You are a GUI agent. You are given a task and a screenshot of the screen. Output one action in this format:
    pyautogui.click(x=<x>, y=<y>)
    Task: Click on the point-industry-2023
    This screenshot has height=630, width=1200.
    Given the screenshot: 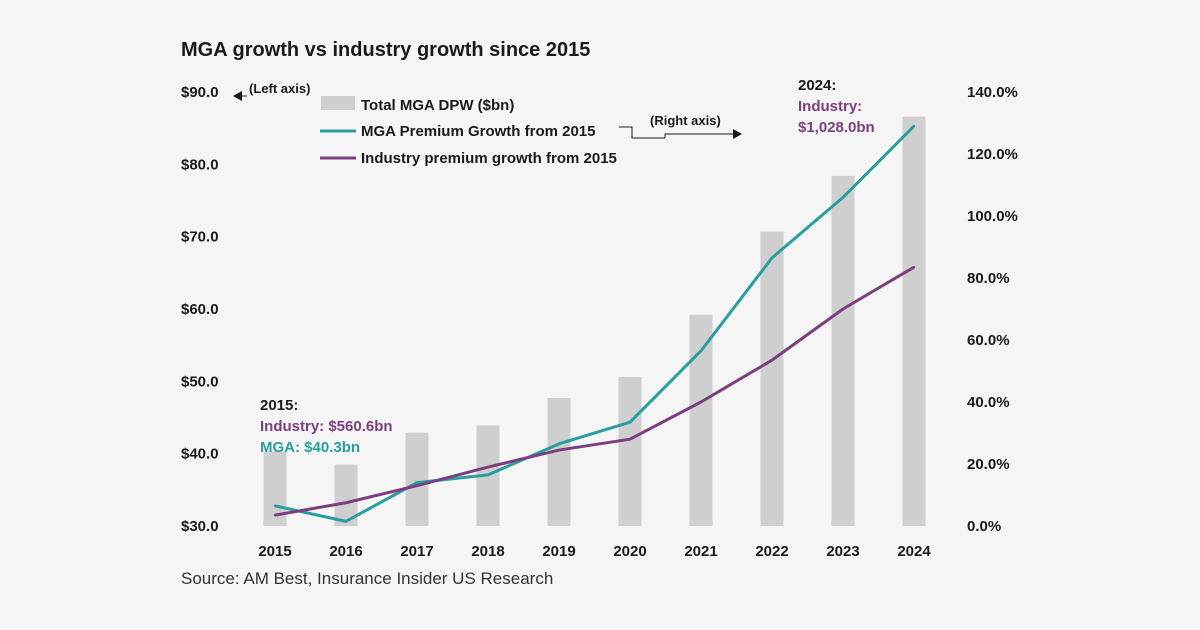 What is the action you would take?
    pyautogui.click(x=843, y=309)
    